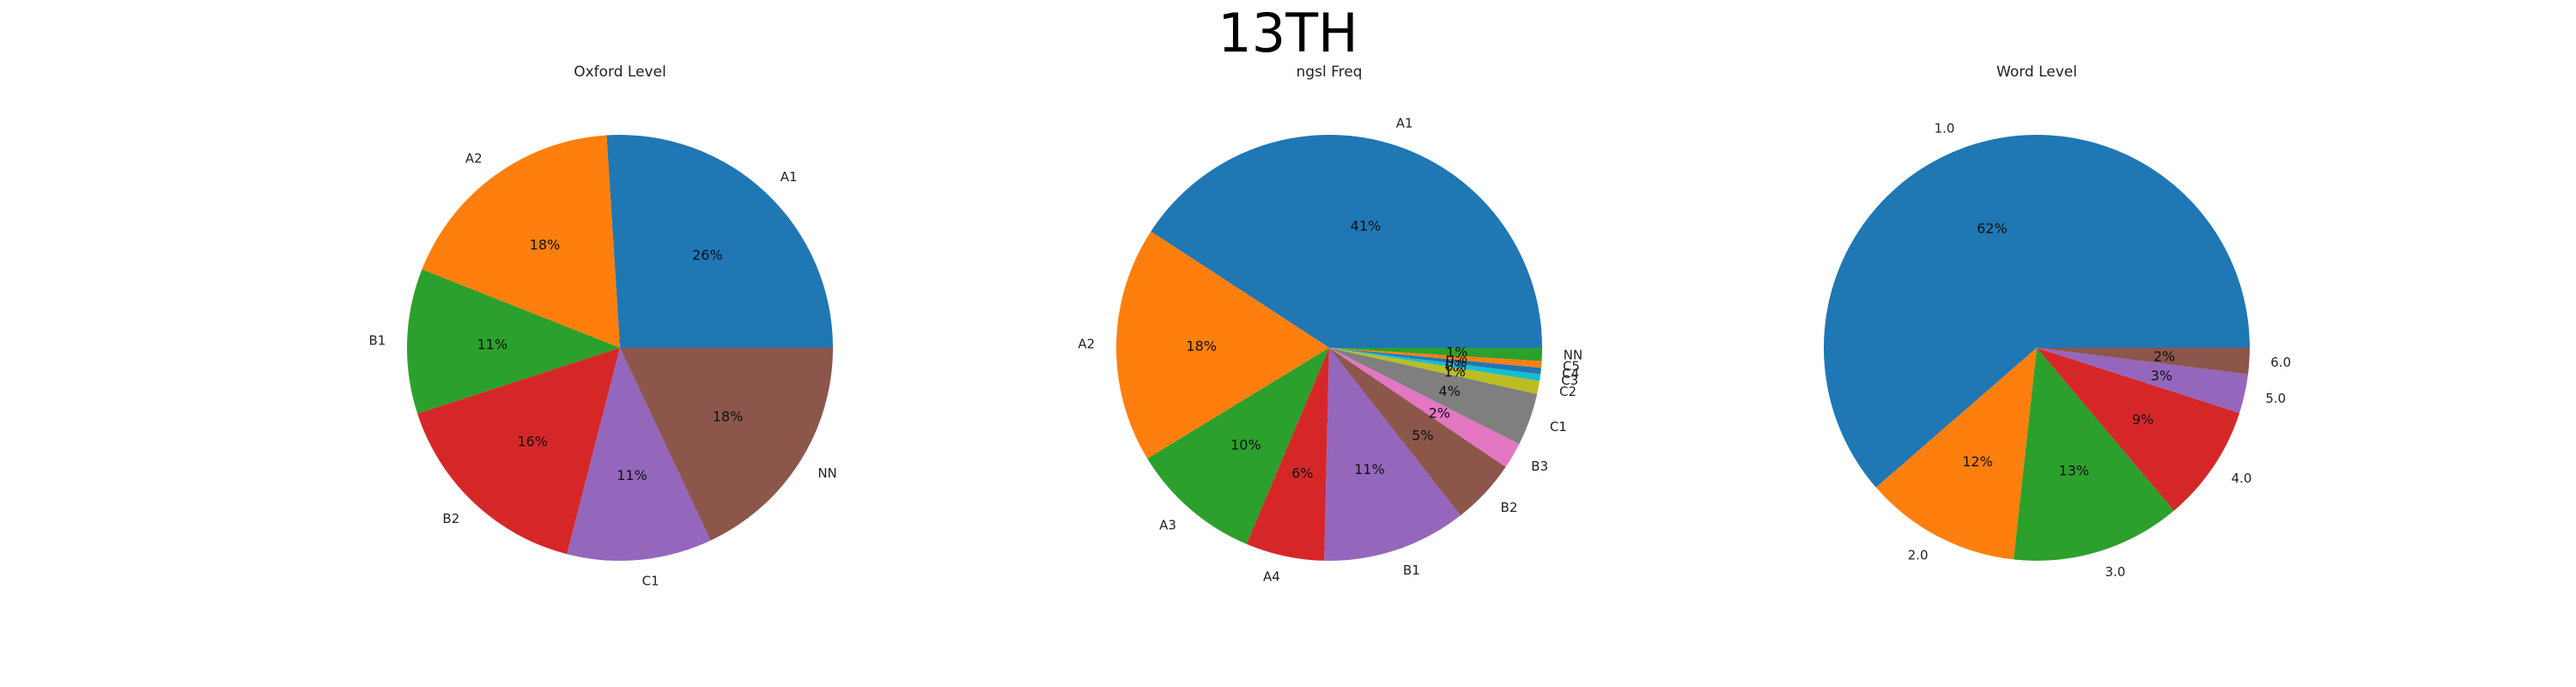 The image size is (2576, 687). What do you see at coordinates (1367, 225) in the screenshot?
I see `slice-percent-a1: 41%` at bounding box center [1367, 225].